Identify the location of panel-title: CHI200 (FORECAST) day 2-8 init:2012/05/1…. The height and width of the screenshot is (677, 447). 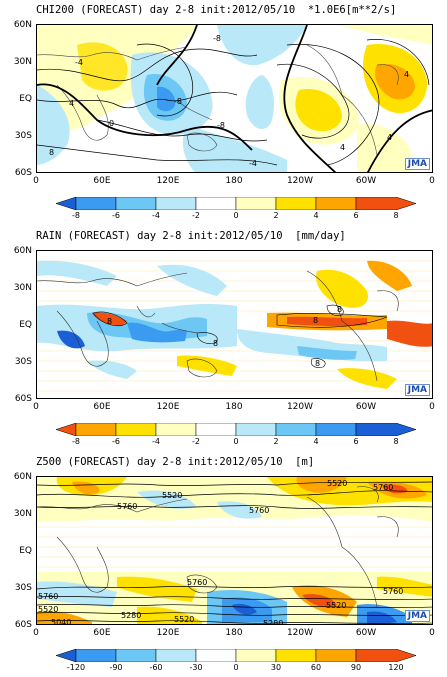
(216, 10).